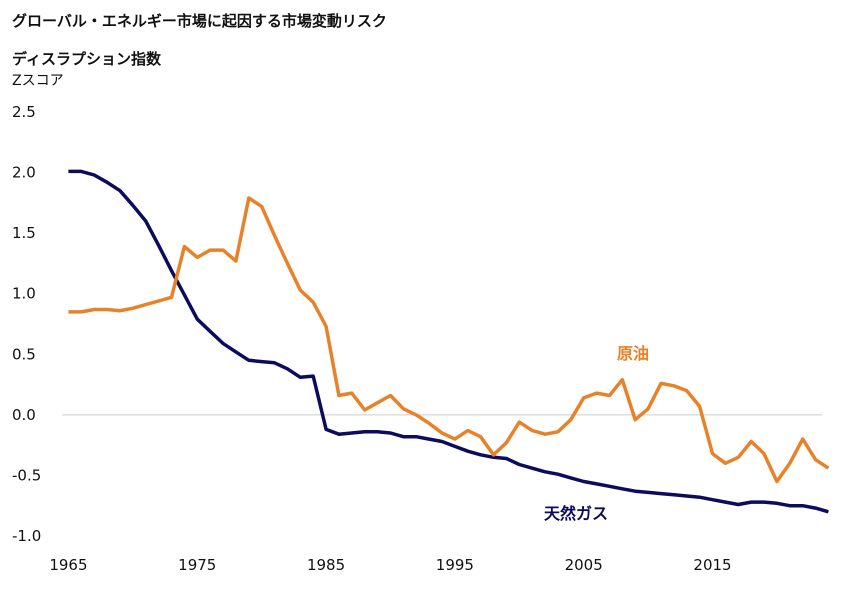 This screenshot has width=843, height=600. What do you see at coordinates (24, 294) in the screenshot?
I see `y-tick-label: 1.0` at bounding box center [24, 294].